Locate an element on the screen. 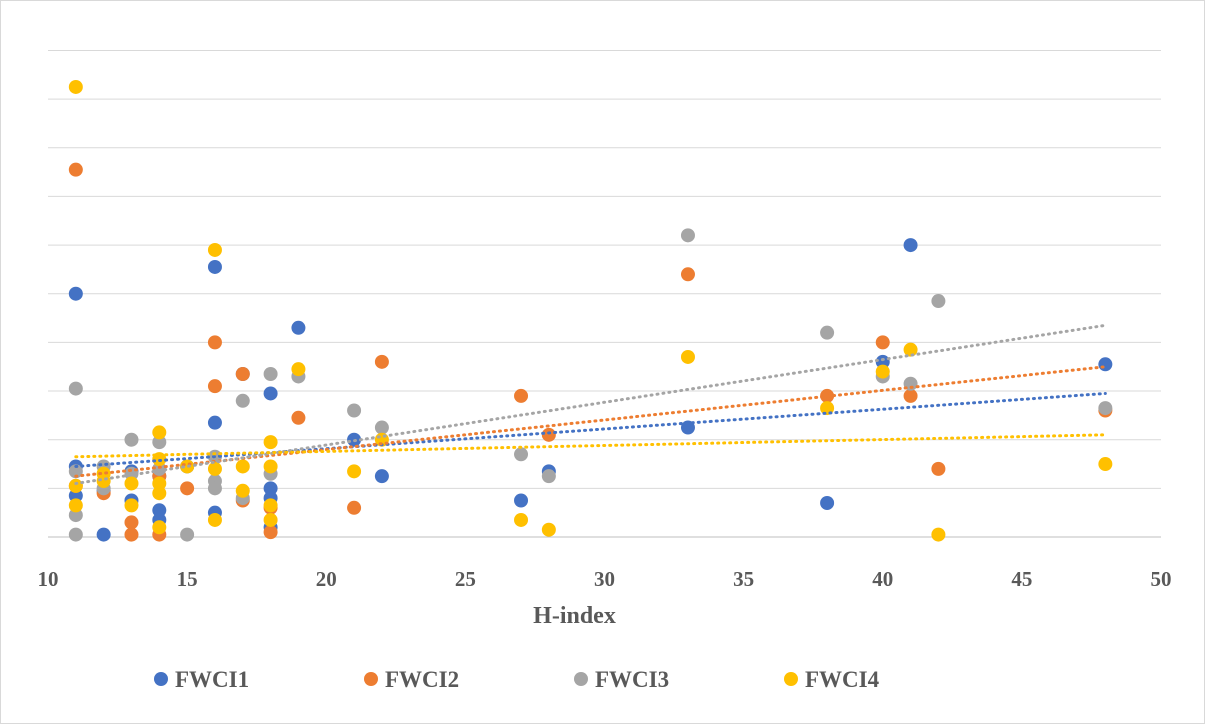  legend-item-fwci2: FWCI2 is located at coordinates (411, 679).